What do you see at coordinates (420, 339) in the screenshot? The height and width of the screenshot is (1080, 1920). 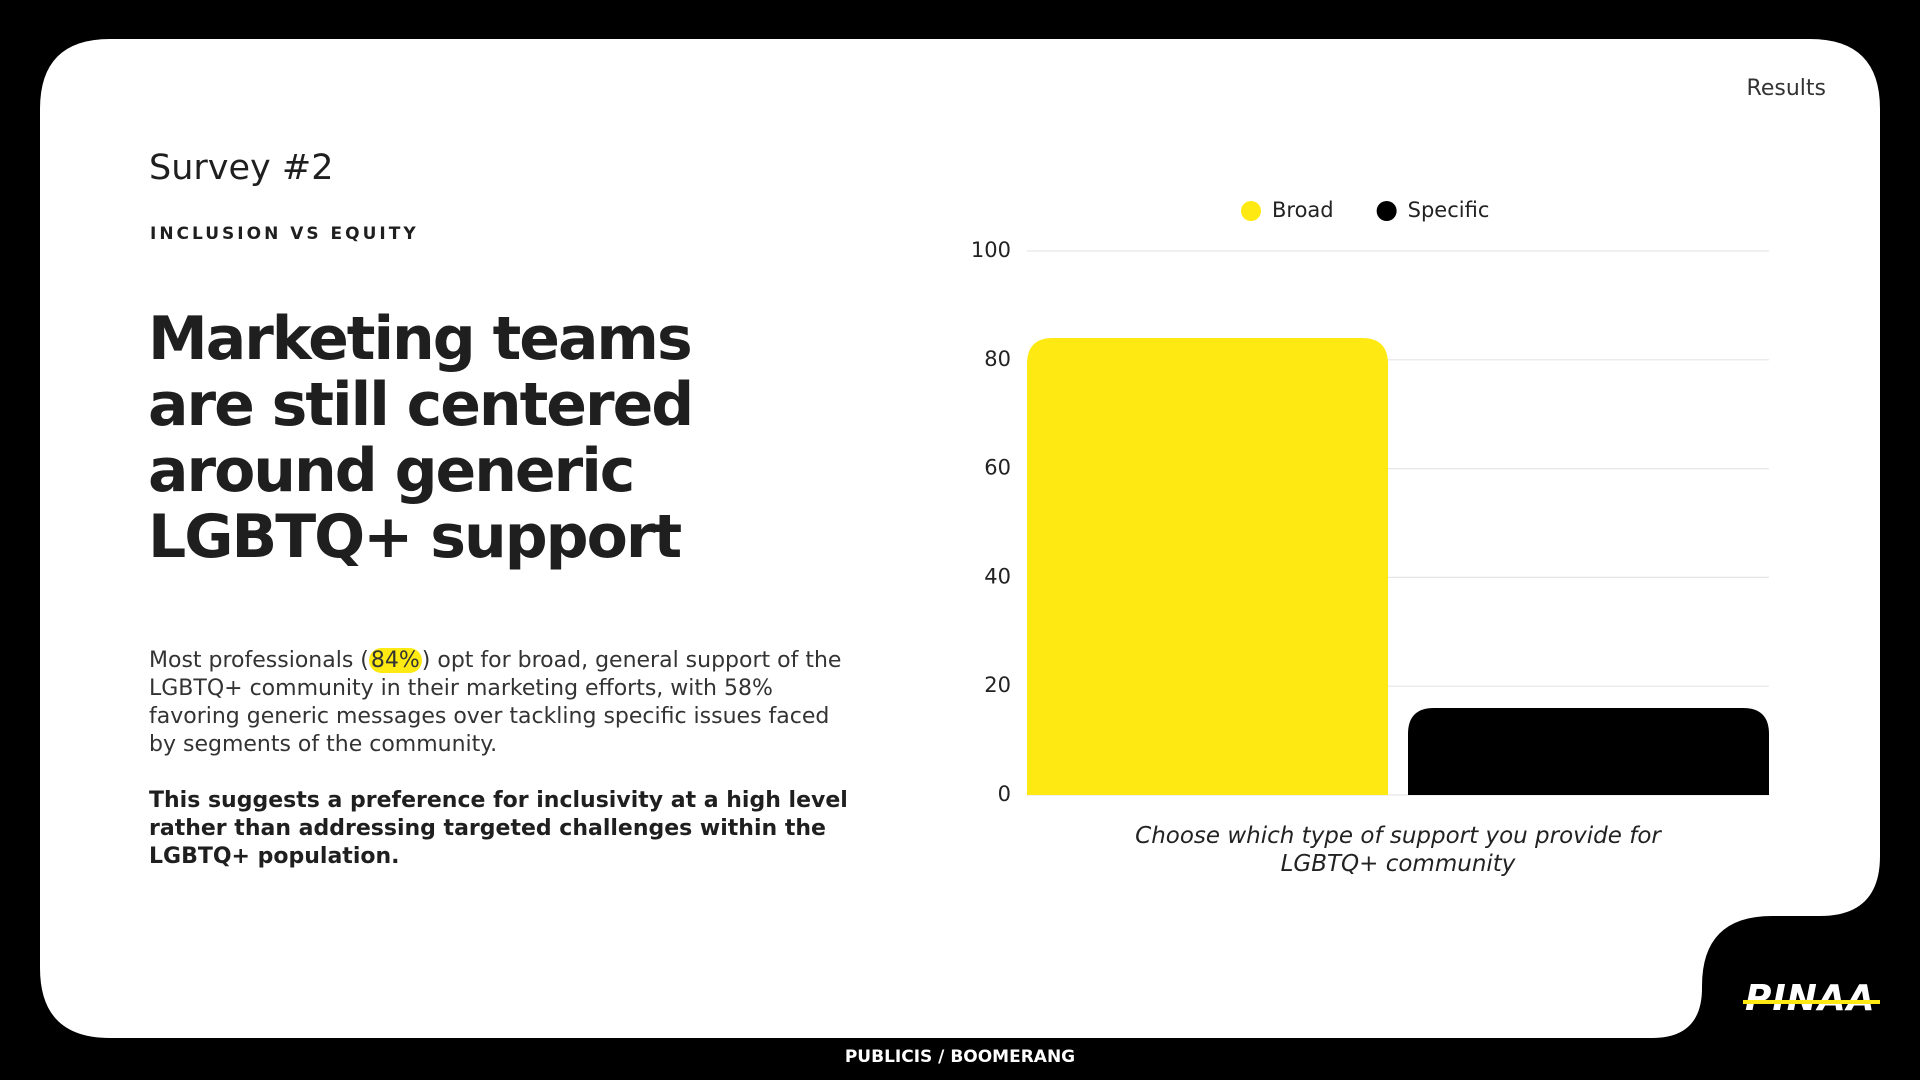 I see `headline-line: Marketing teams` at bounding box center [420, 339].